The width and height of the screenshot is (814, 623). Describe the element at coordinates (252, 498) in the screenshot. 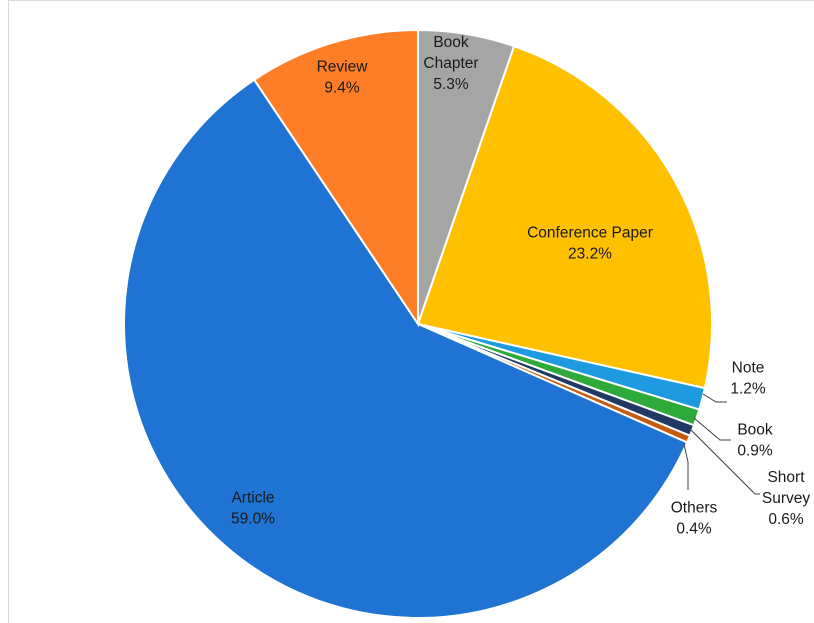

I see `label-name: Article` at that location.